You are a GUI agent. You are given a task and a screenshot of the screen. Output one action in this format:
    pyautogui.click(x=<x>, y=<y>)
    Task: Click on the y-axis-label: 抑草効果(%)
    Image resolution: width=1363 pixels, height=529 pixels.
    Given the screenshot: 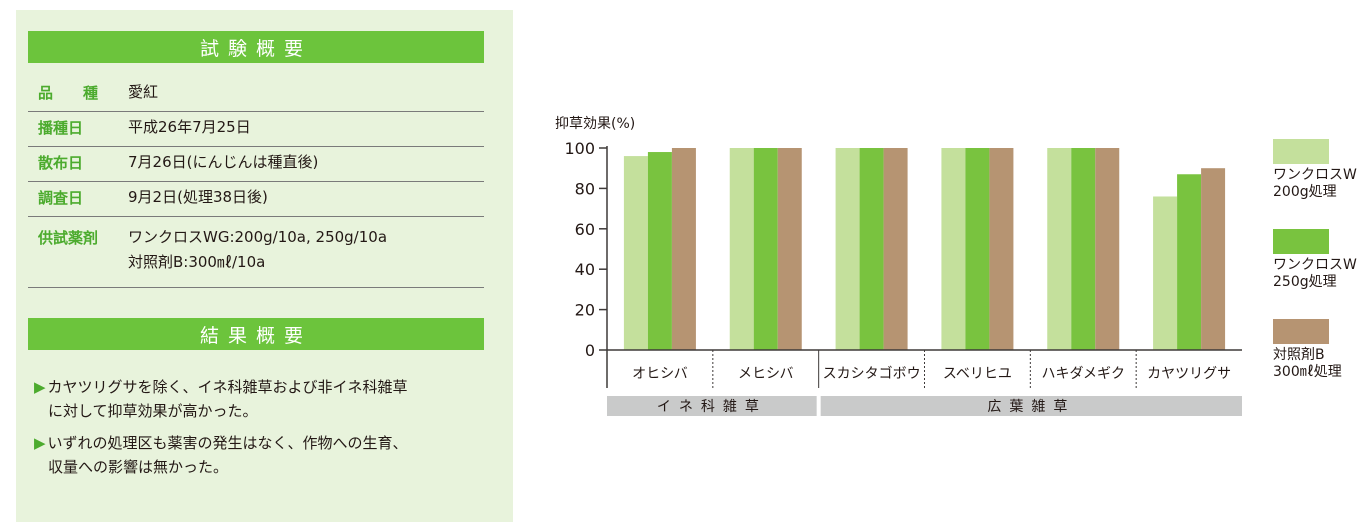 What is the action you would take?
    pyautogui.click(x=595, y=124)
    